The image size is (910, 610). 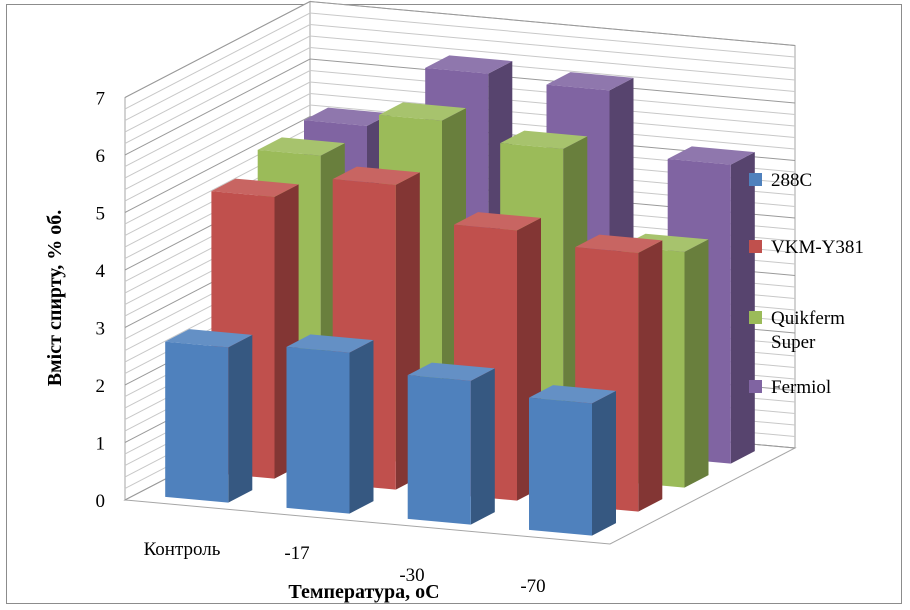 I want to click on y-axis-title: Вміст спирту, % об., so click(x=55, y=298).